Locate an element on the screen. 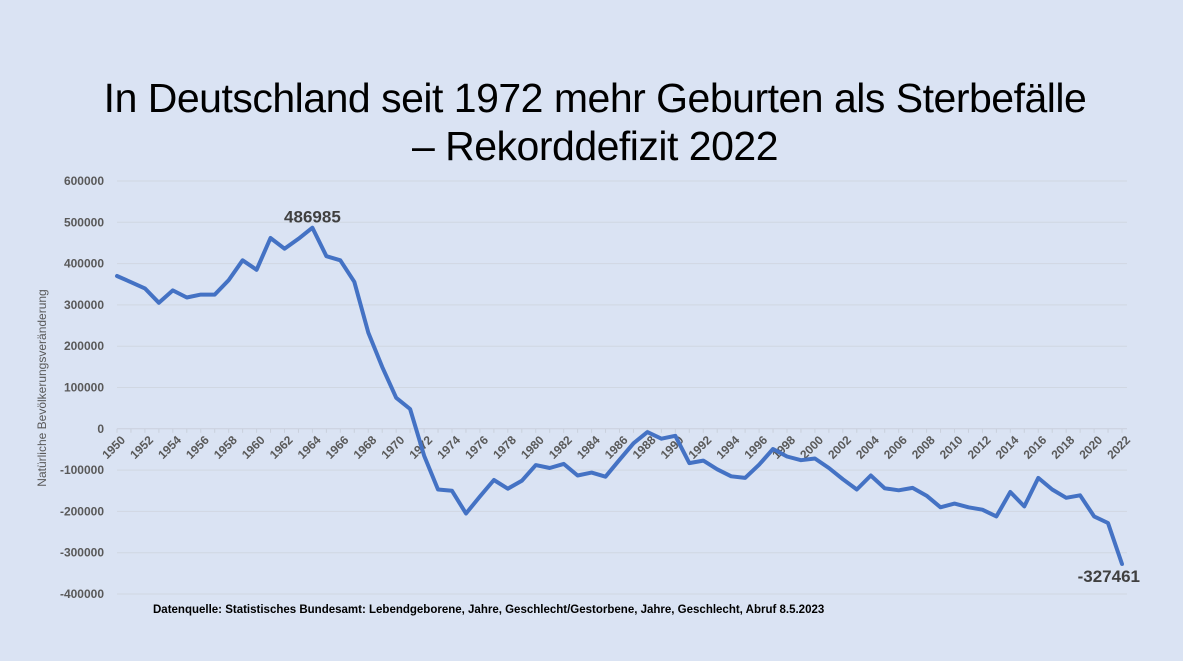 The image size is (1183, 661). x-tick-label: 1974 is located at coordinates (448, 447).